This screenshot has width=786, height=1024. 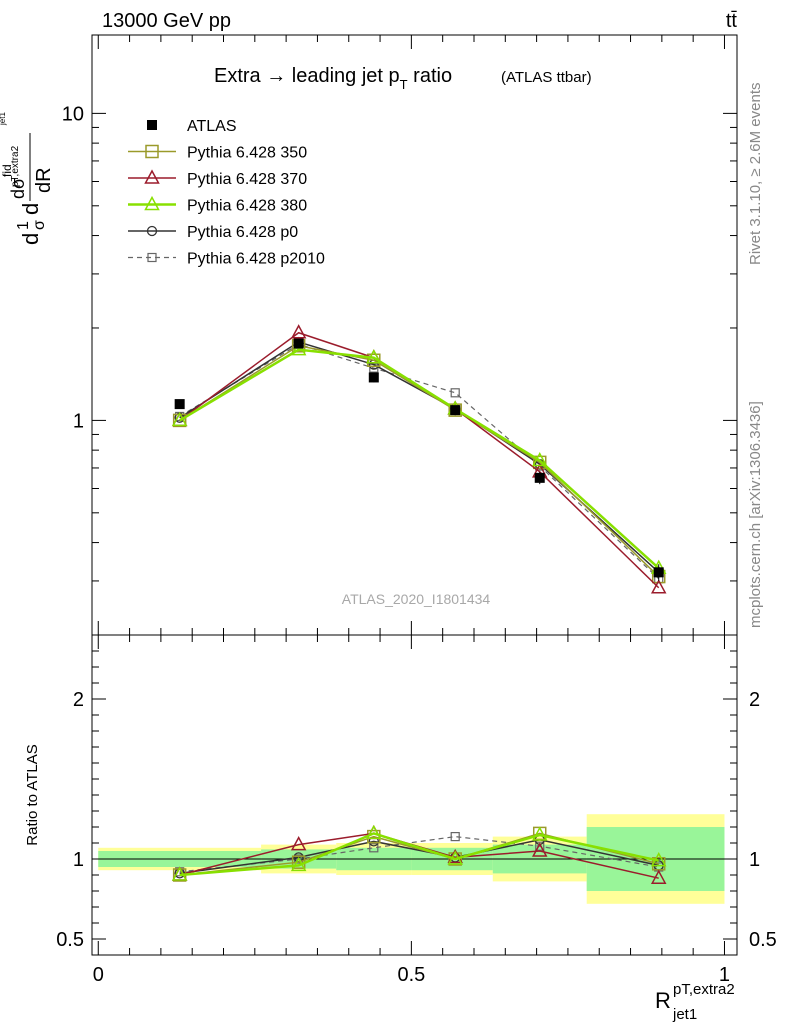 I want to click on x-axis-label: R, so click(x=663, y=1000).